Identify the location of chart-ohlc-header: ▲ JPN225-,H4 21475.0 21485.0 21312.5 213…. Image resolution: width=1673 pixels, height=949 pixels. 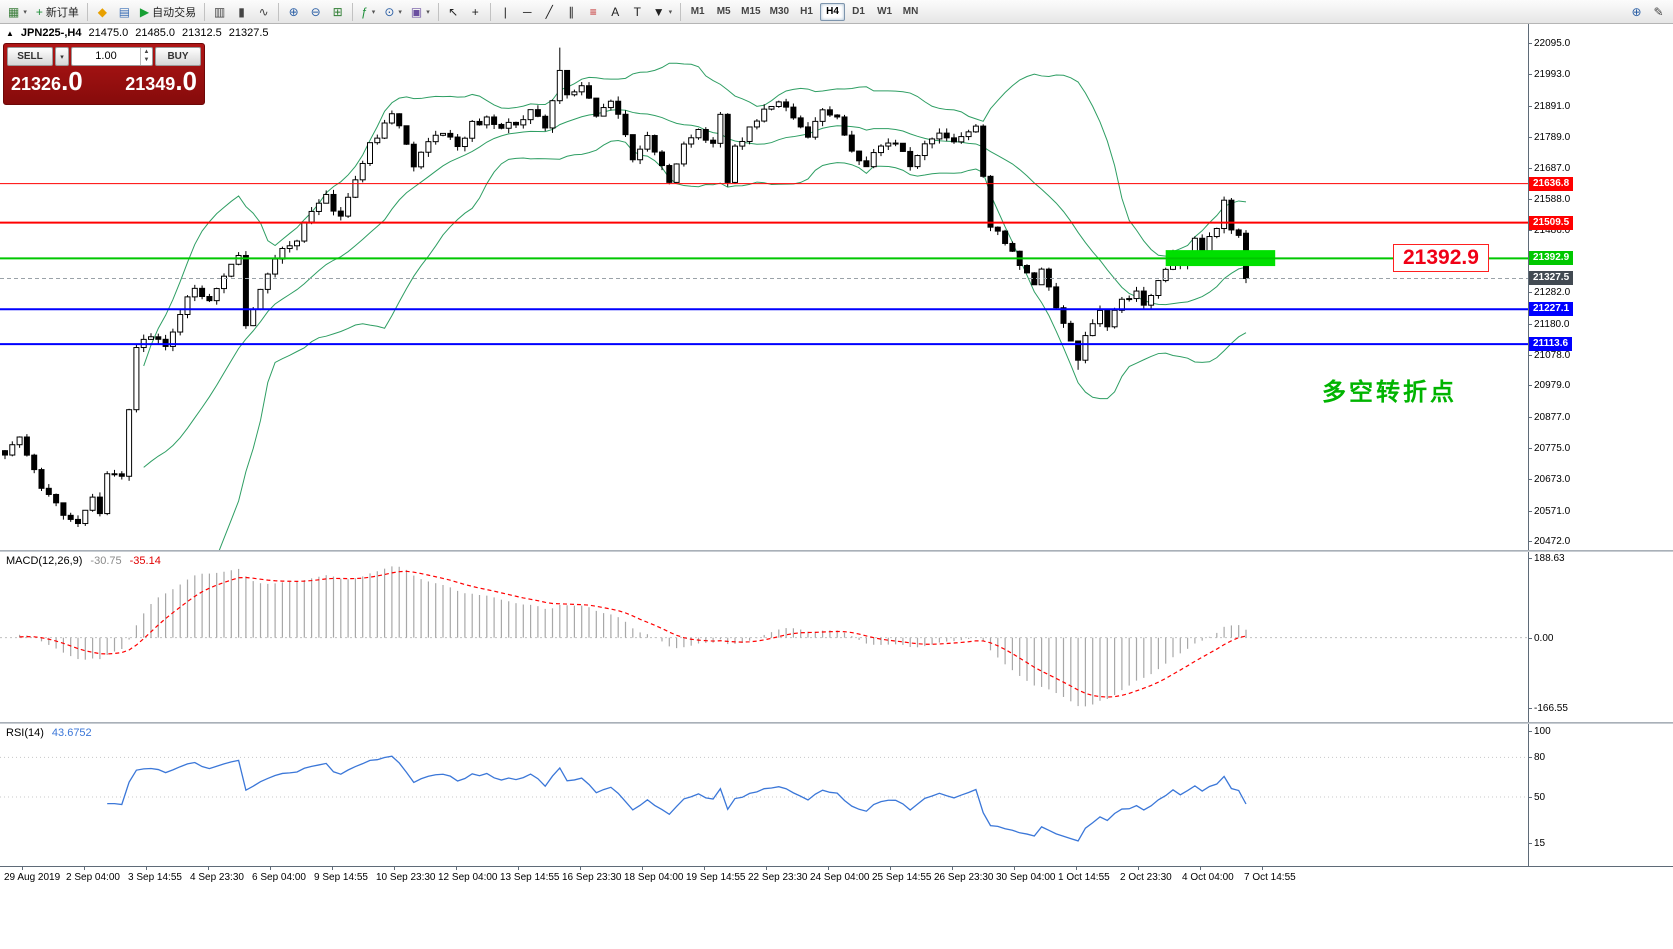
(137, 33).